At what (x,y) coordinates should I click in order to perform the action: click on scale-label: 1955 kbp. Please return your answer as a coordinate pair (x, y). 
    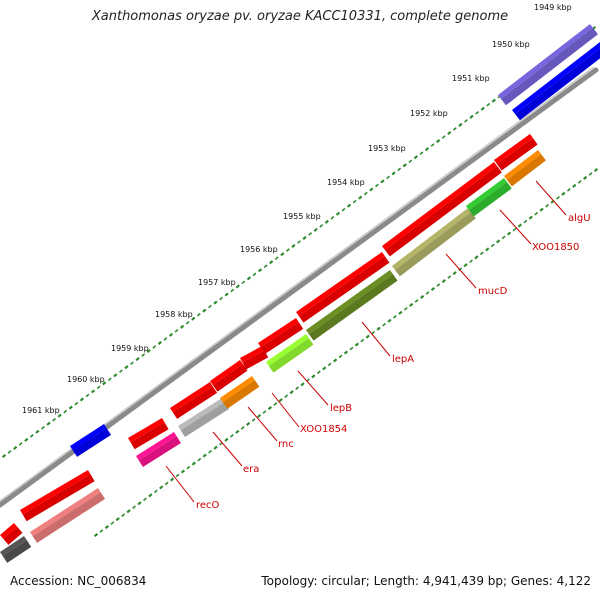
    Looking at the image, I should click on (302, 216).